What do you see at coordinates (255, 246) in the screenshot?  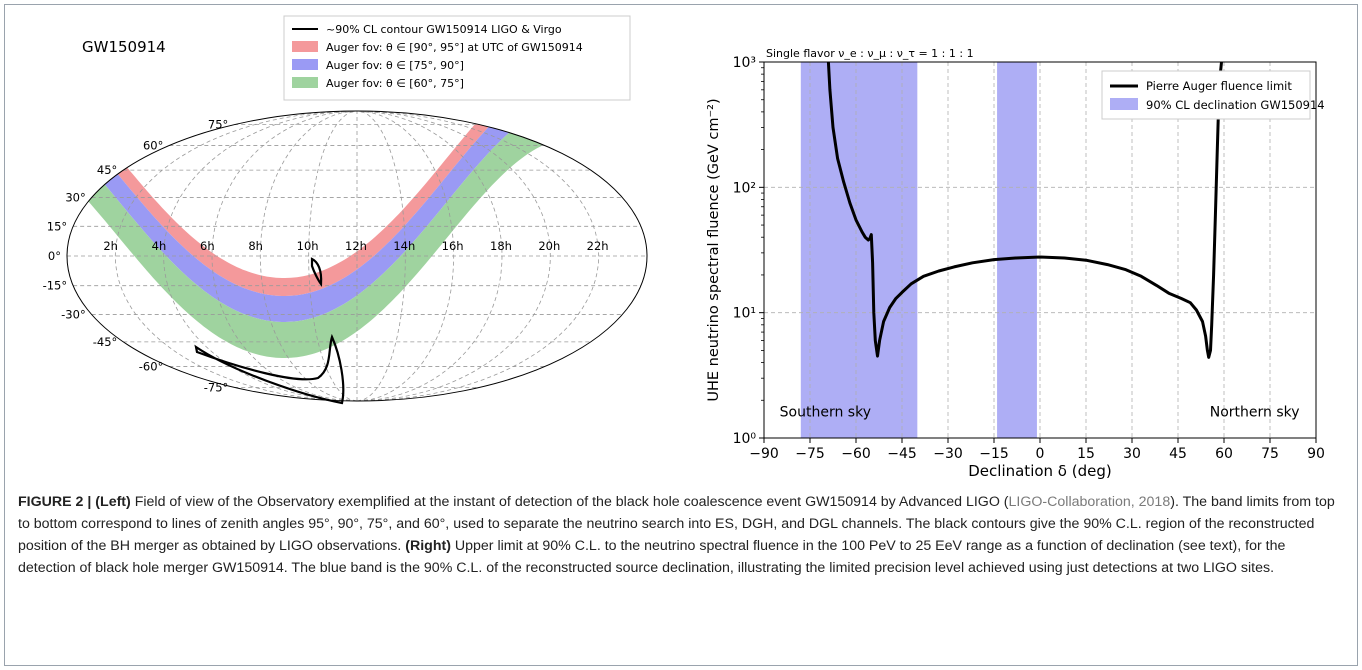 I see `ra-label: 8h` at bounding box center [255, 246].